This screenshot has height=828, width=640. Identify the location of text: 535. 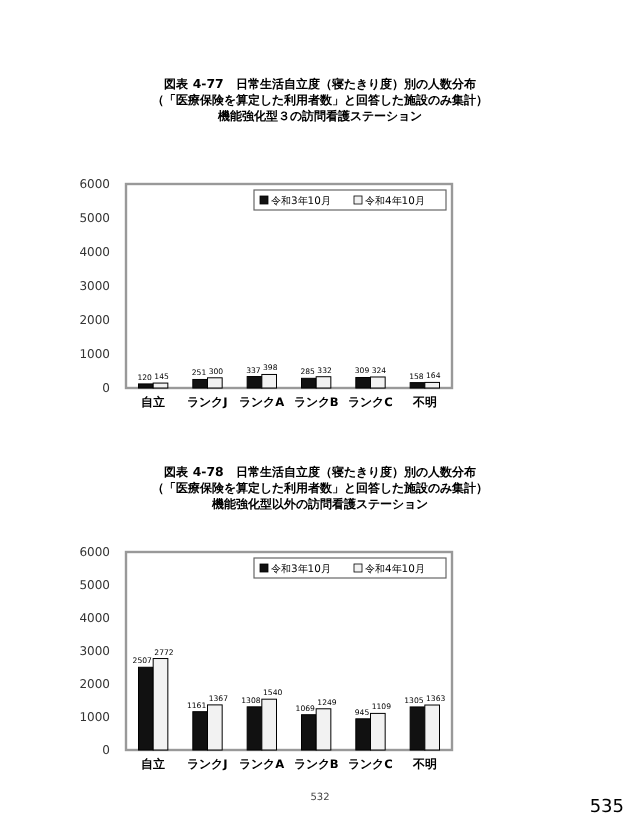
(606, 808).